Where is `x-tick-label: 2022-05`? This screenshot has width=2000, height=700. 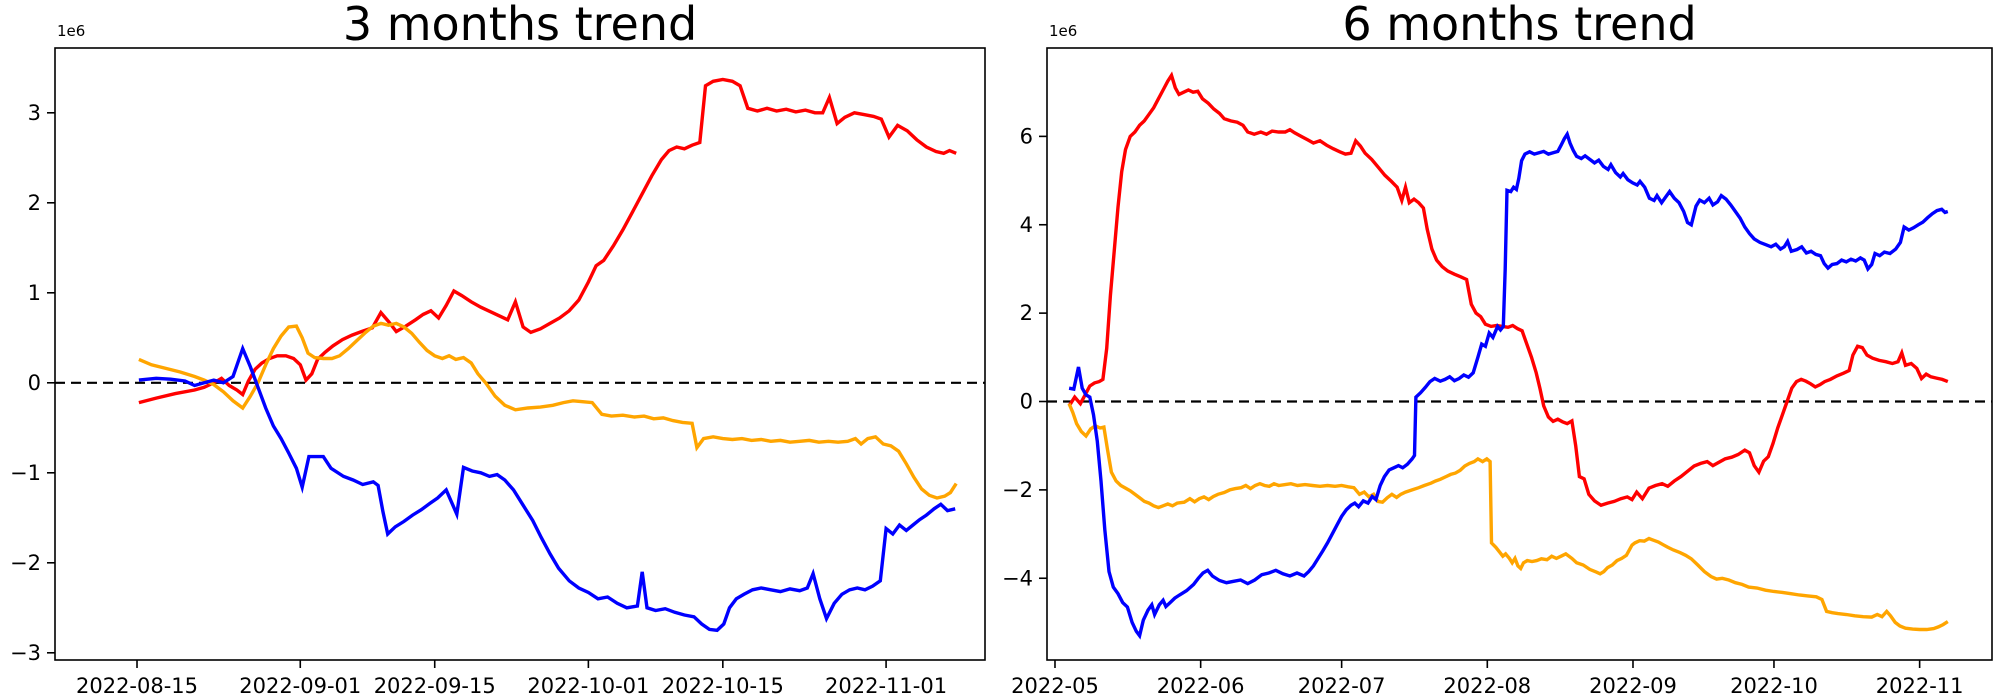 x-tick-label: 2022-05 is located at coordinates (1055, 686).